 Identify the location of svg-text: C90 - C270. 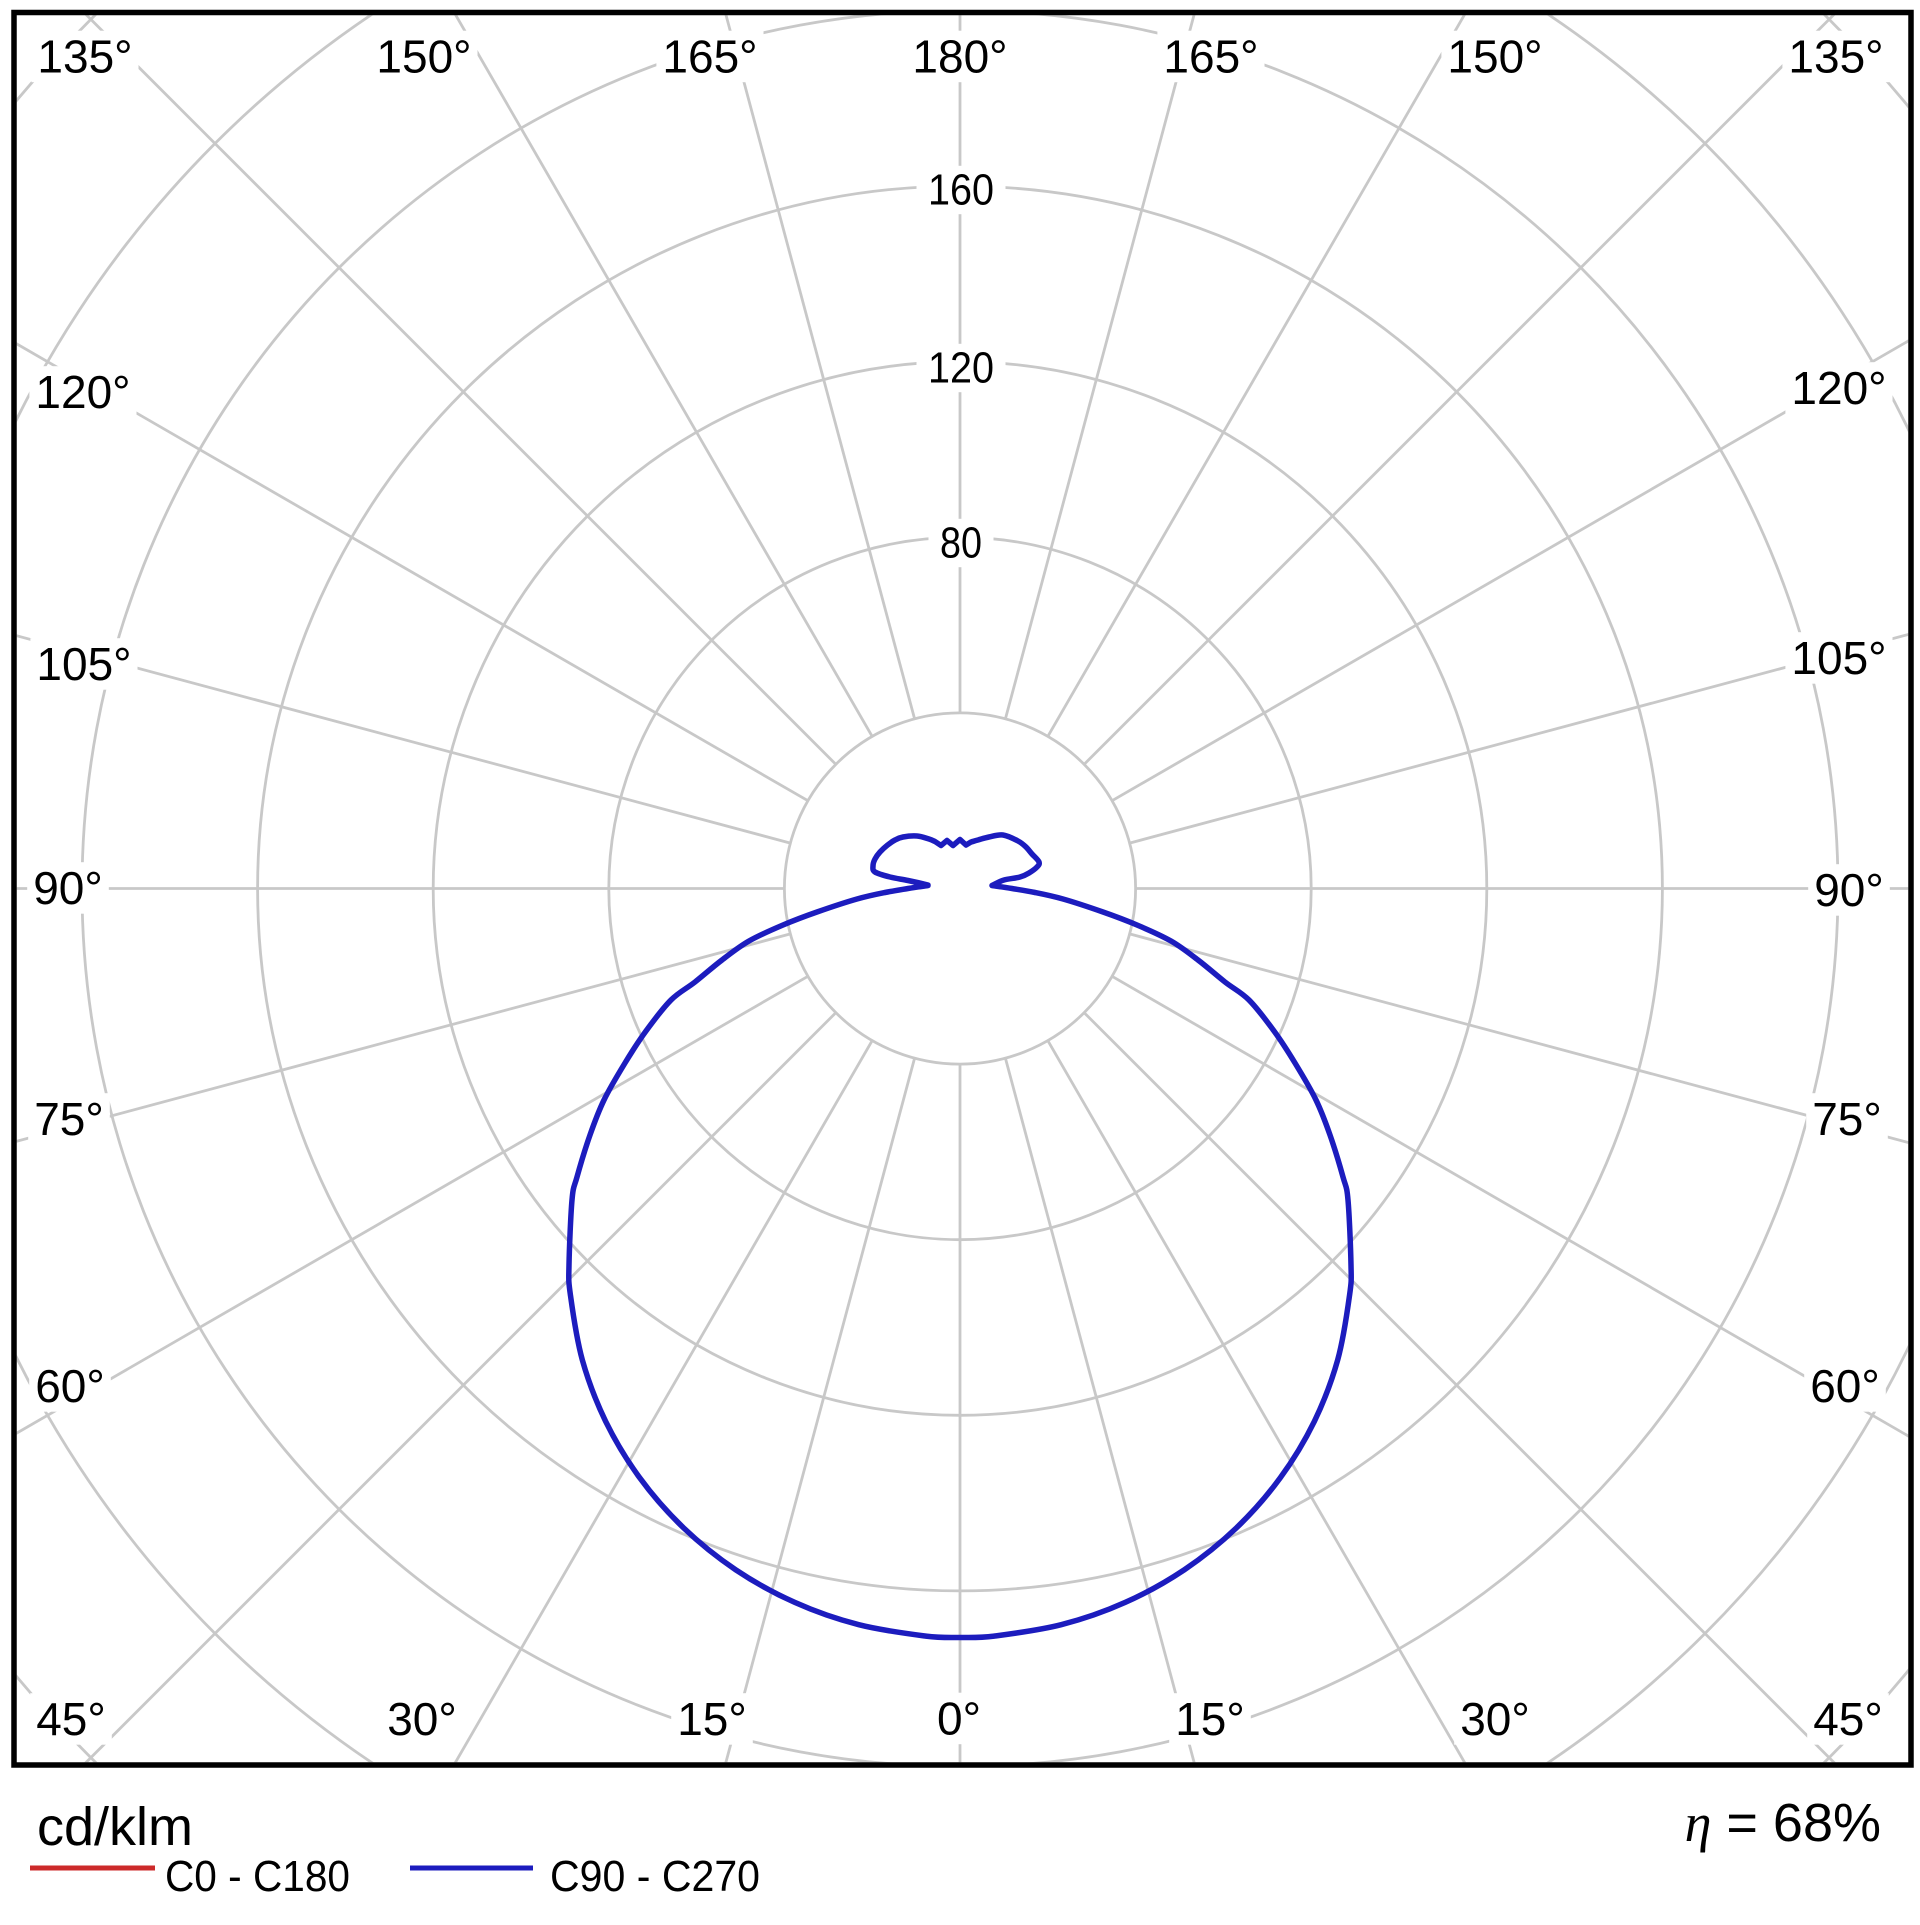
(655, 1876).